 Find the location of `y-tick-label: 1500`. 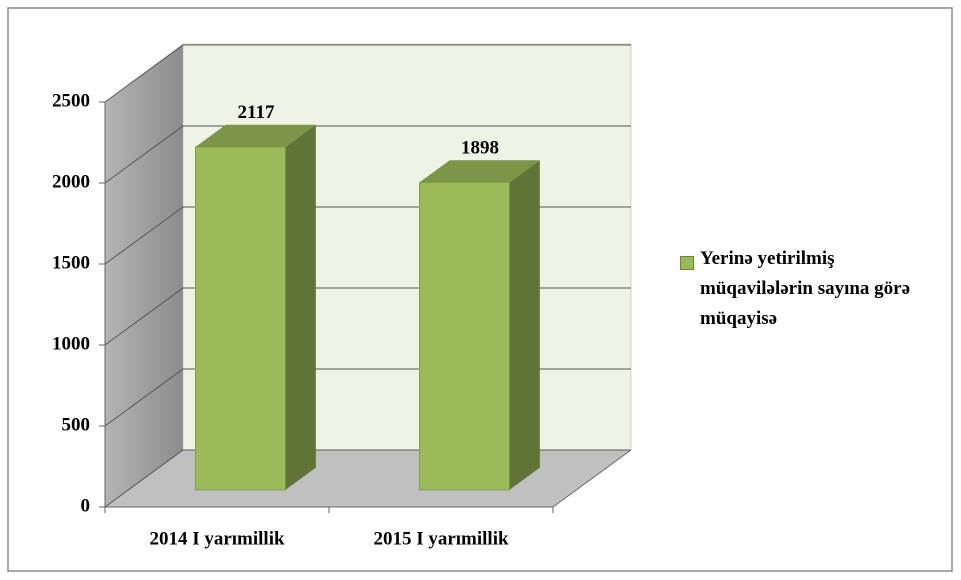

y-tick-label: 1500 is located at coordinates (71, 262).